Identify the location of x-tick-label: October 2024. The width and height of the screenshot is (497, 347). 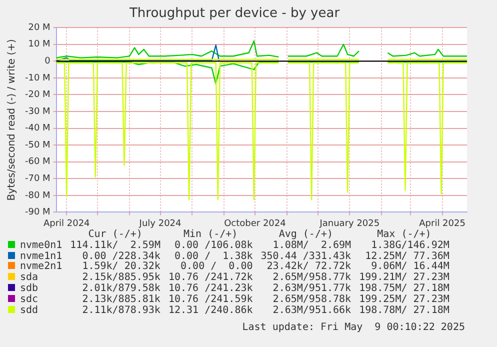
(255, 223).